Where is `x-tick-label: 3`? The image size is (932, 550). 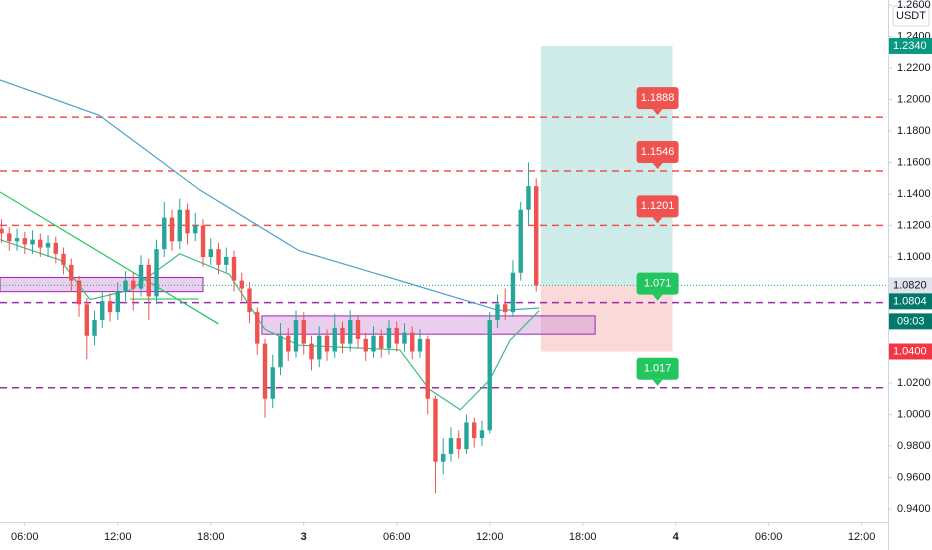 x-tick-label: 3 is located at coordinates (304, 537).